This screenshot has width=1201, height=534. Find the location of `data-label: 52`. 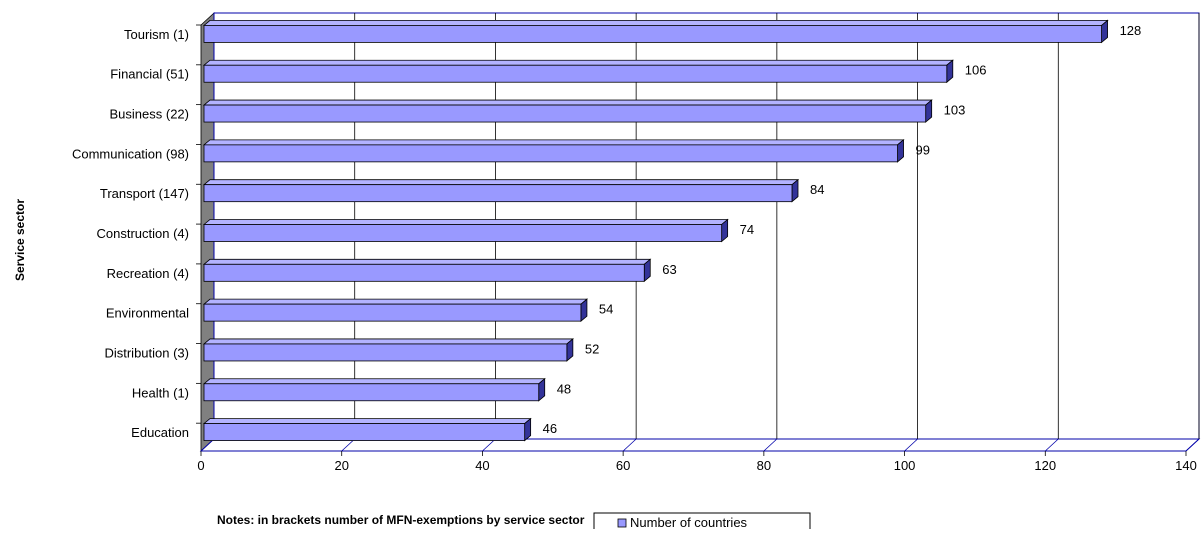

data-label: 52 is located at coordinates (592, 348).